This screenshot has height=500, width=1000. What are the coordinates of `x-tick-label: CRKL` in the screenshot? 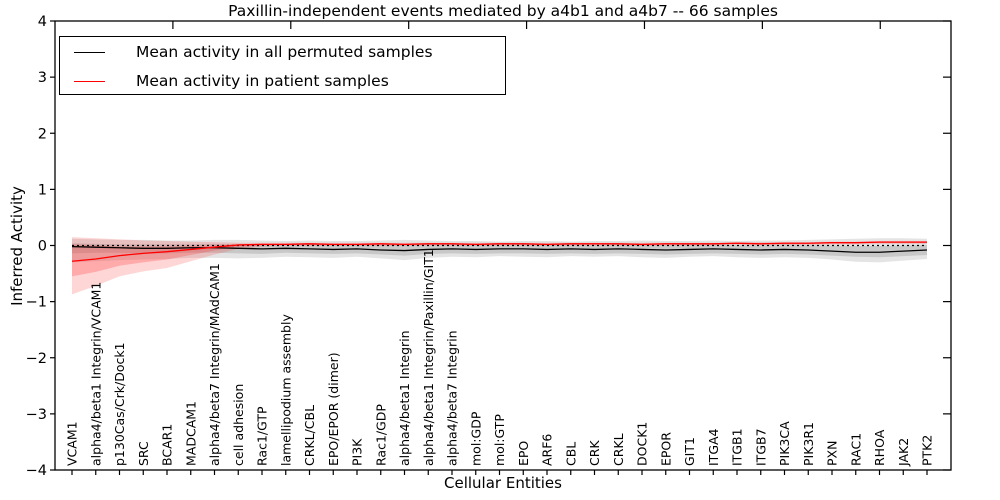 It's located at (618, 449).